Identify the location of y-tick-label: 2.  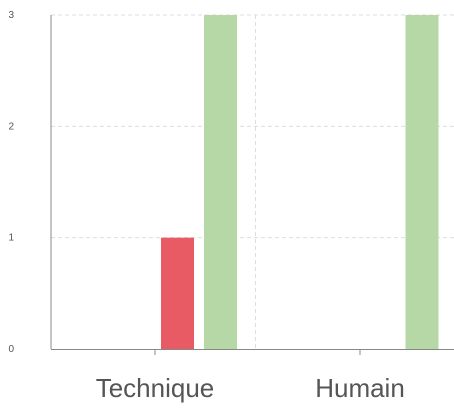
(11, 126).